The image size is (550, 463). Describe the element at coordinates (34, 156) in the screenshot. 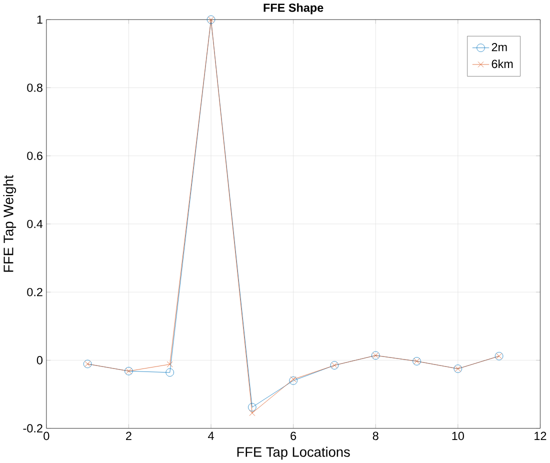

I see `y-tick-label: 0.6` at that location.